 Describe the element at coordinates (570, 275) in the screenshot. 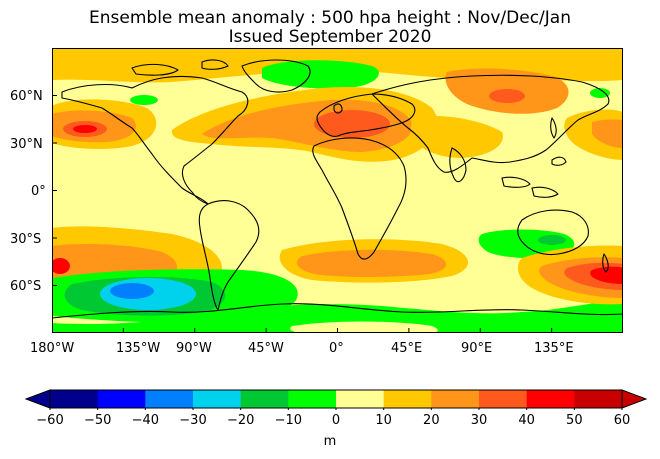

I see `tasman-positive-anomaly` at that location.